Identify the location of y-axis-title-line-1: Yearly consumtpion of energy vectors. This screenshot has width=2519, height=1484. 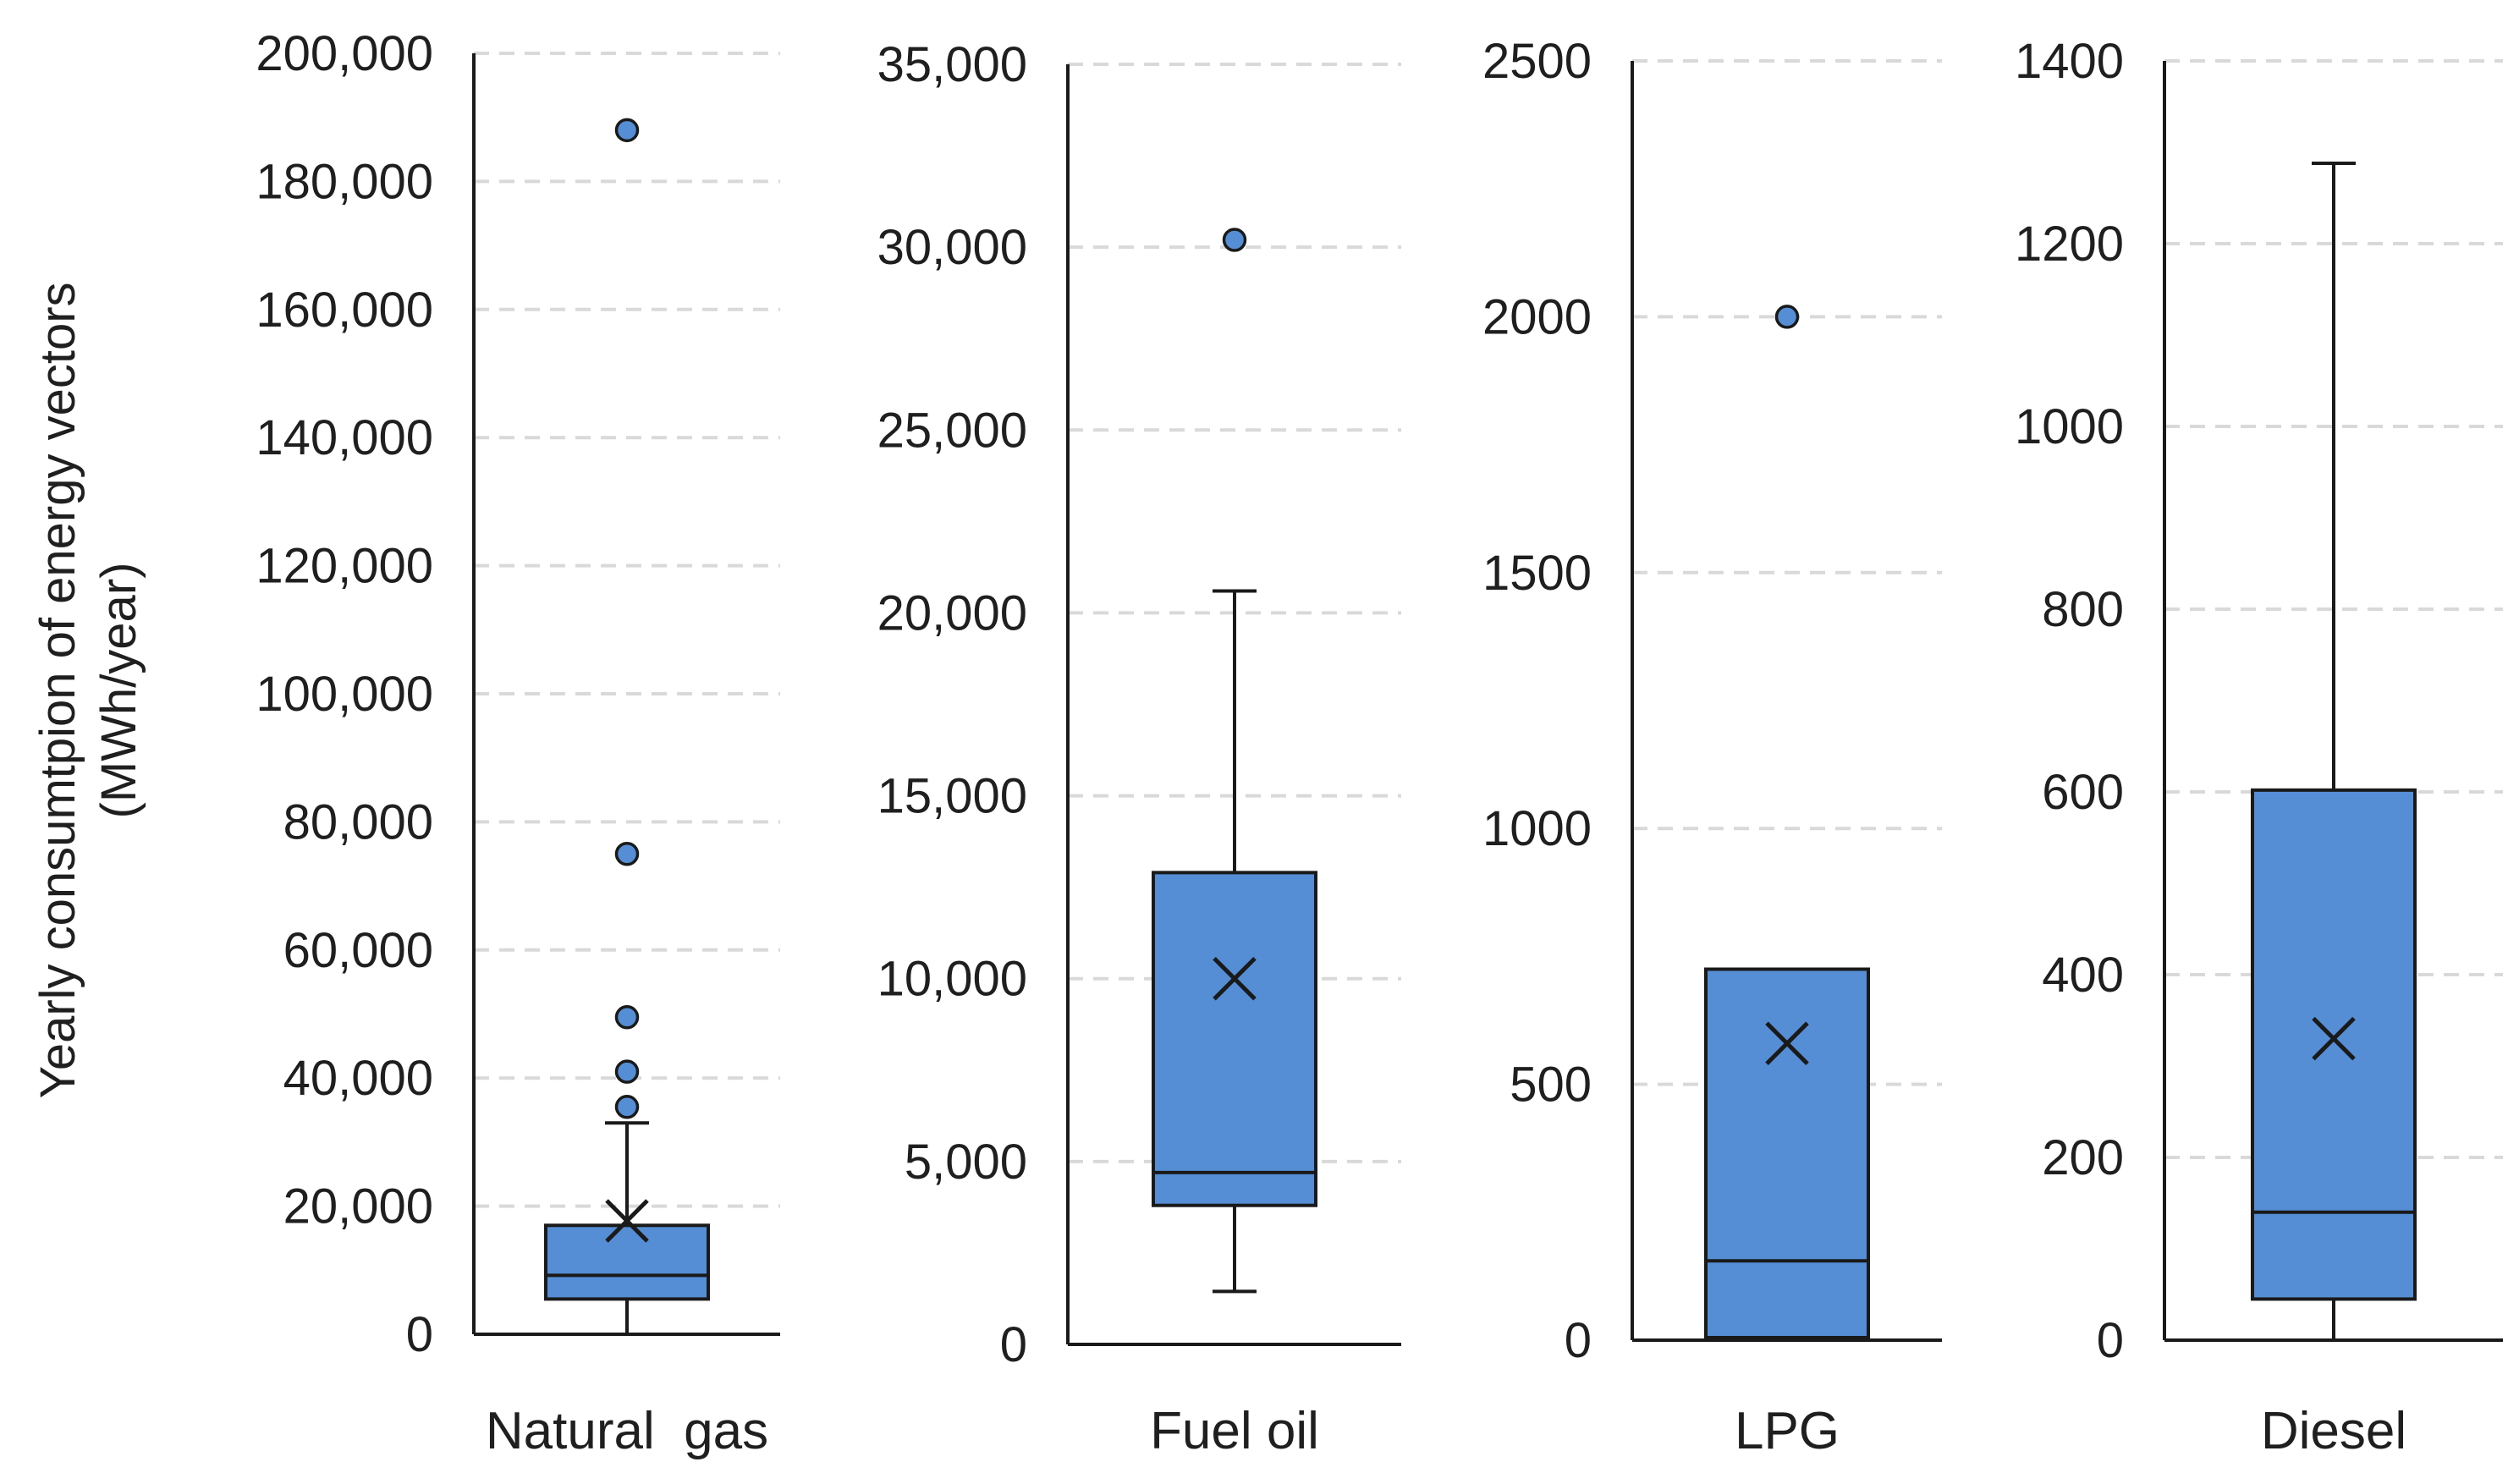
(57, 690).